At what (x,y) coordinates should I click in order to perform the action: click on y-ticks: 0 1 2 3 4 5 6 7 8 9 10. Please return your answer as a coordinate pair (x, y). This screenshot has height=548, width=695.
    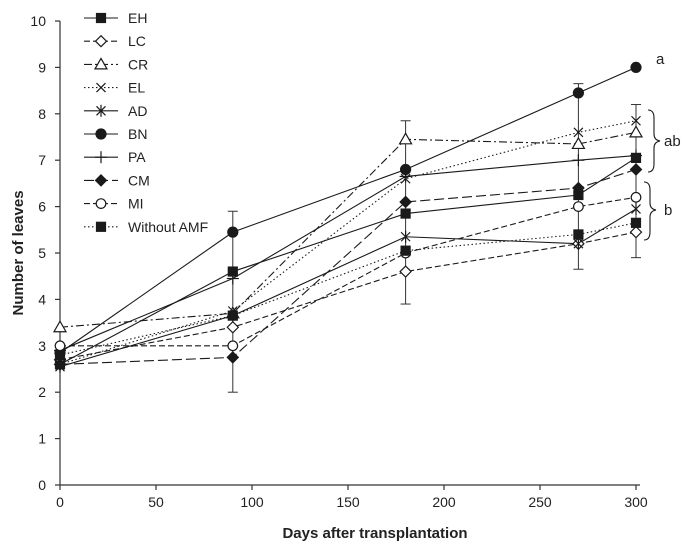
    Looking at the image, I should click on (45, 253).